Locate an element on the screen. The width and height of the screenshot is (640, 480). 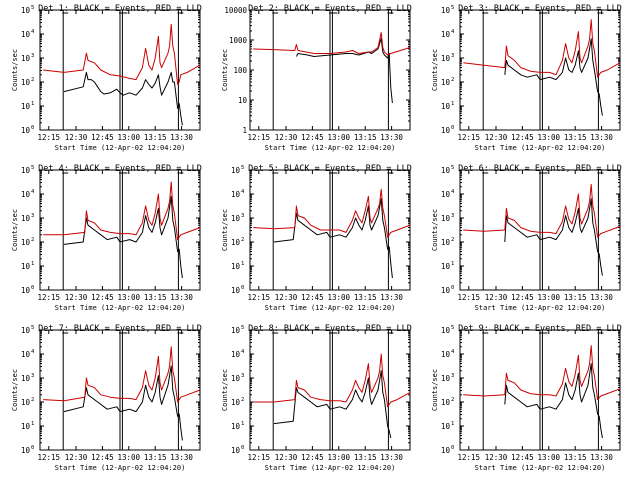
panel-title: Det 8: BLACK = Events, RED = LLD is located at coordinates (330, 329).